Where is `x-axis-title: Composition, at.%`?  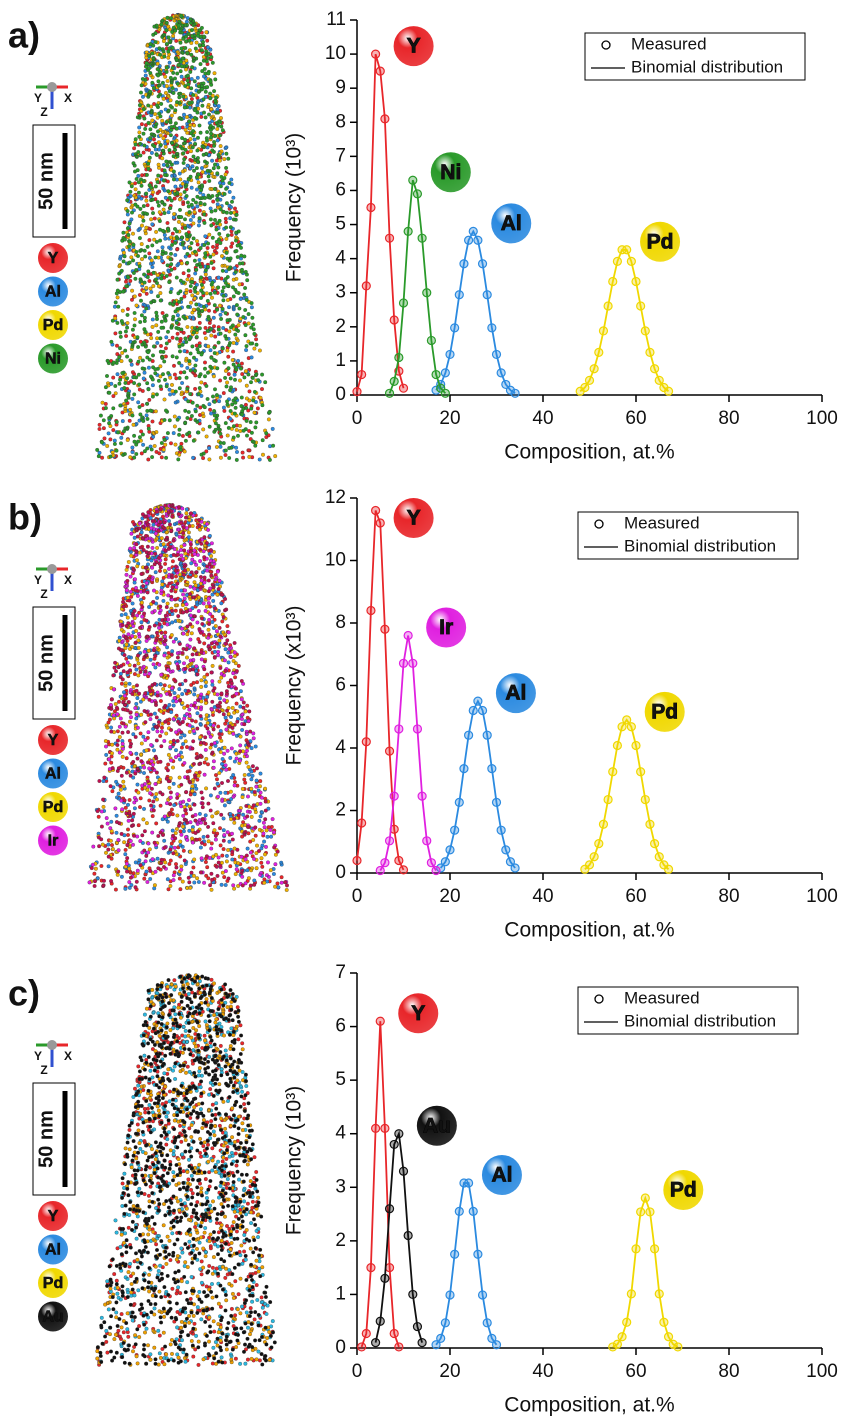 x-axis-title: Composition, at.% is located at coordinates (589, 930).